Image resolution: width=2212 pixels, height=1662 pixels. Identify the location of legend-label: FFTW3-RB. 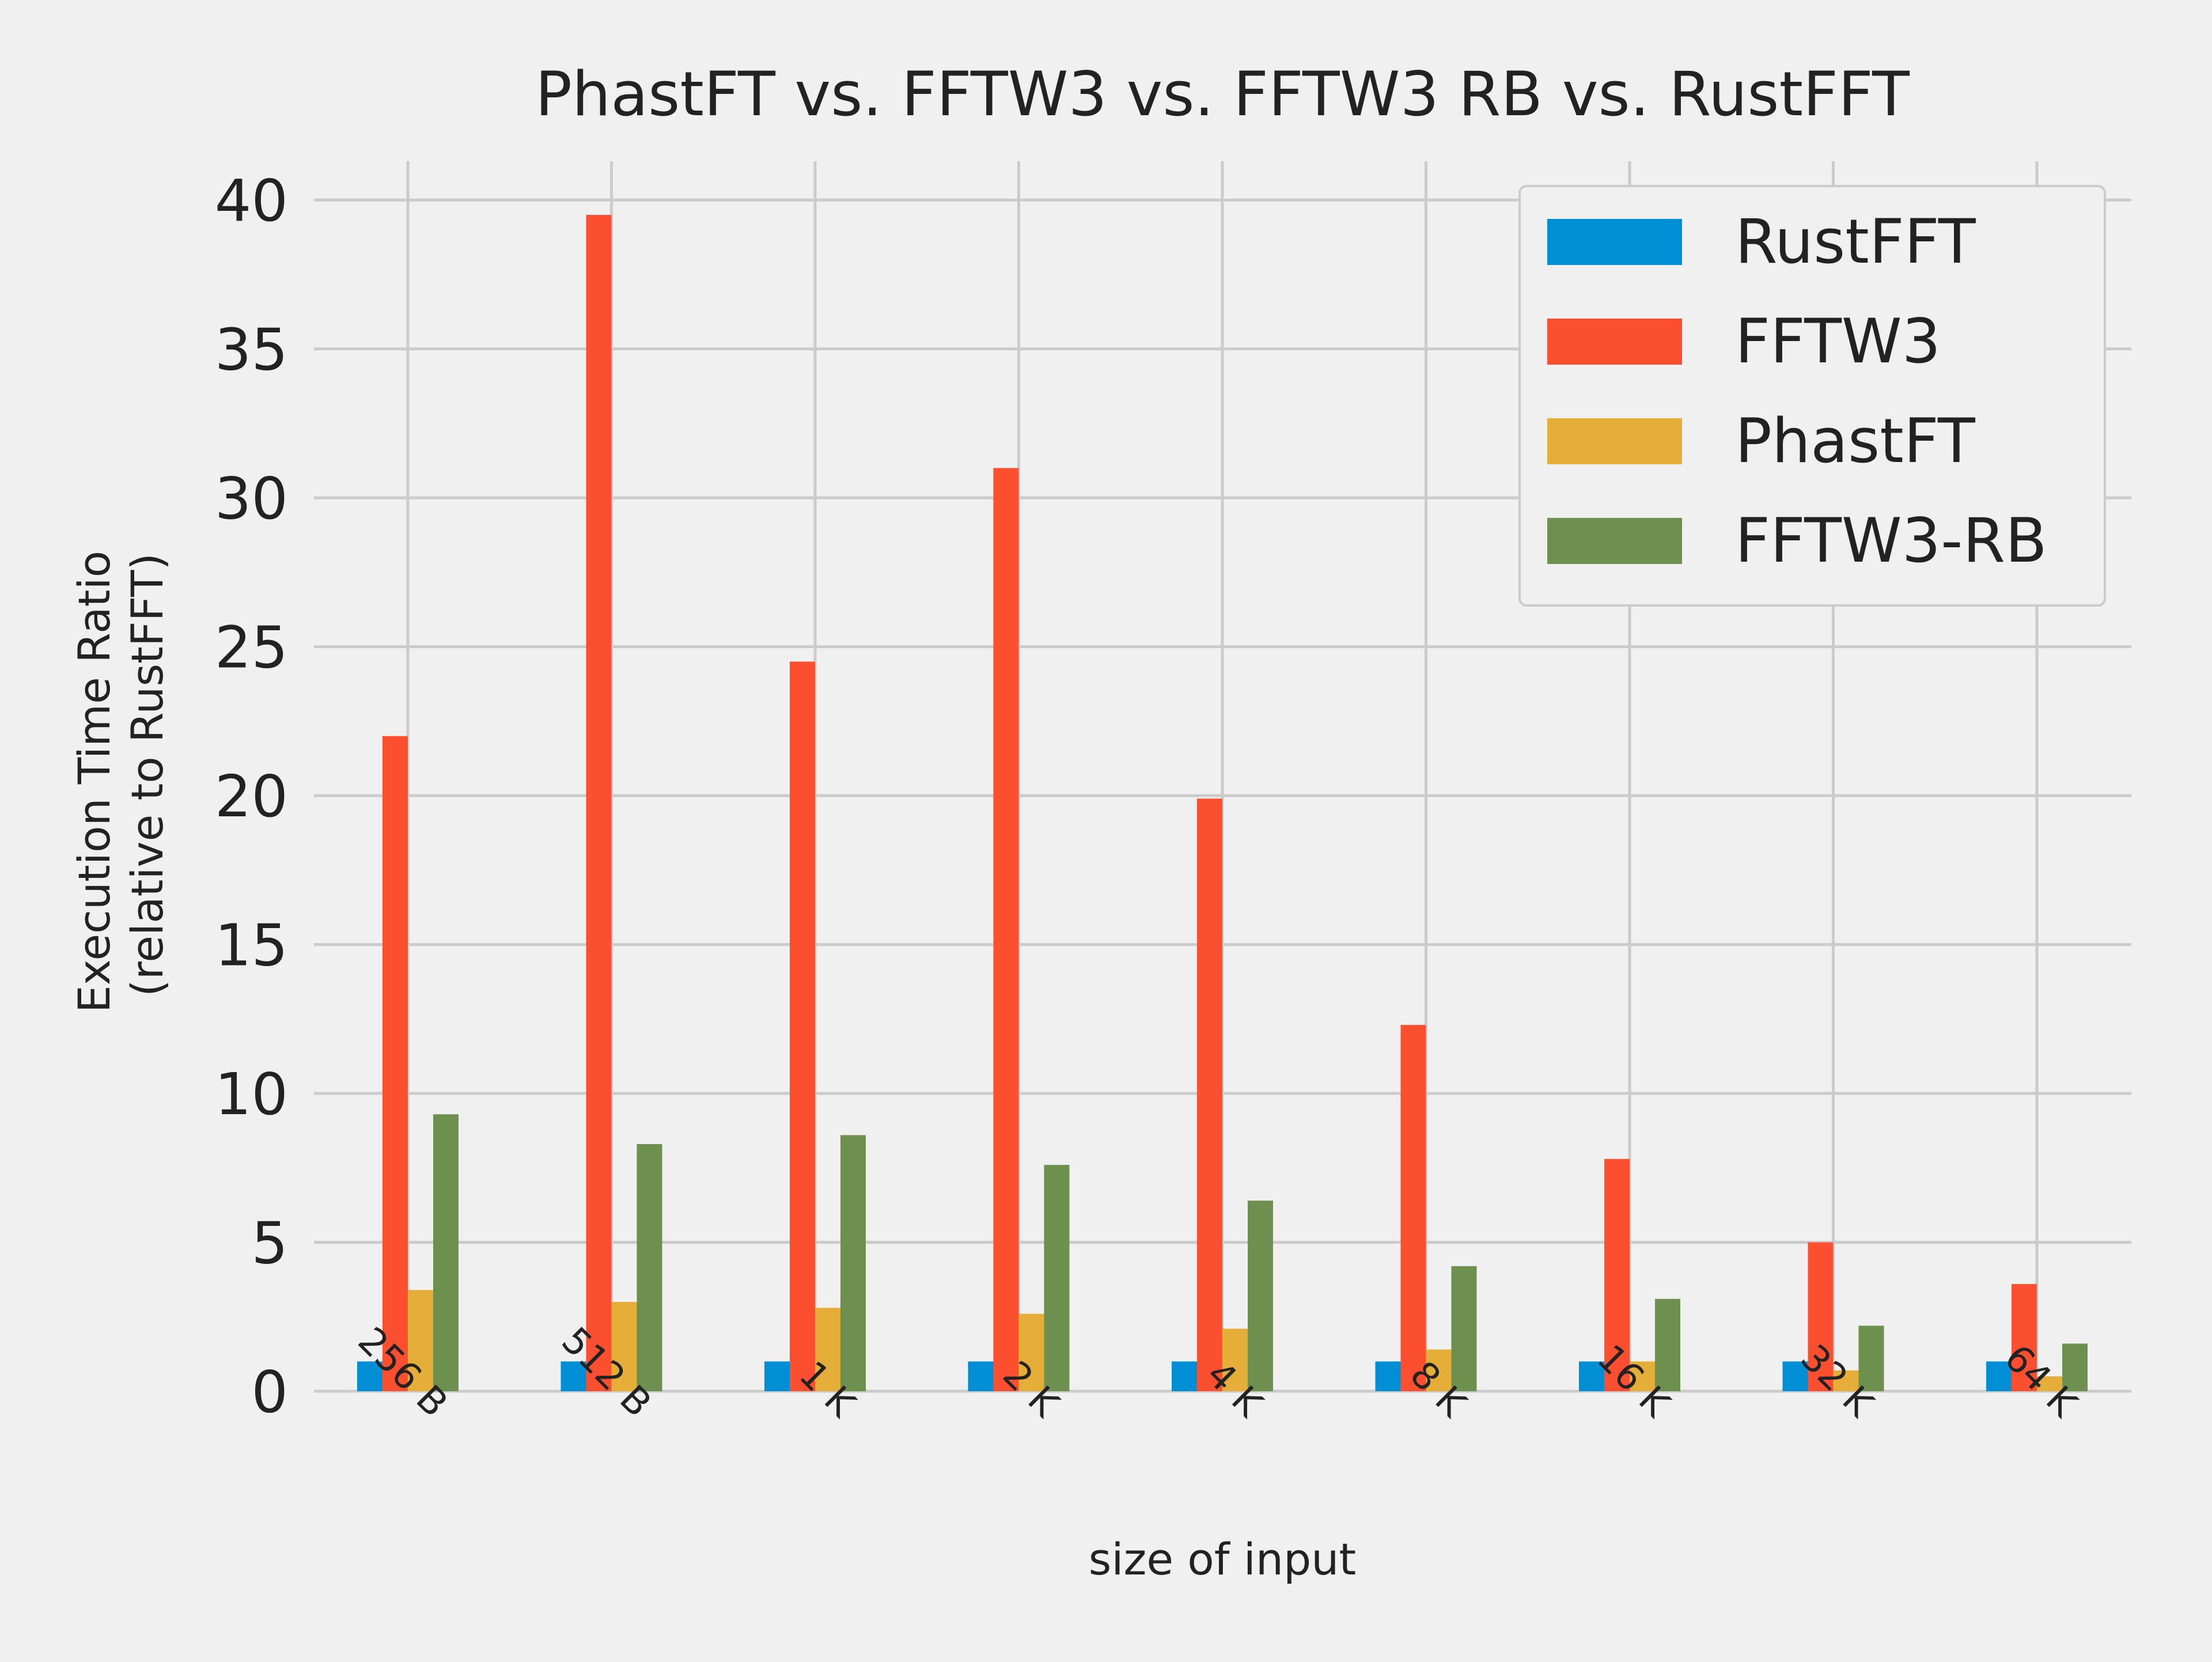
(1891, 540).